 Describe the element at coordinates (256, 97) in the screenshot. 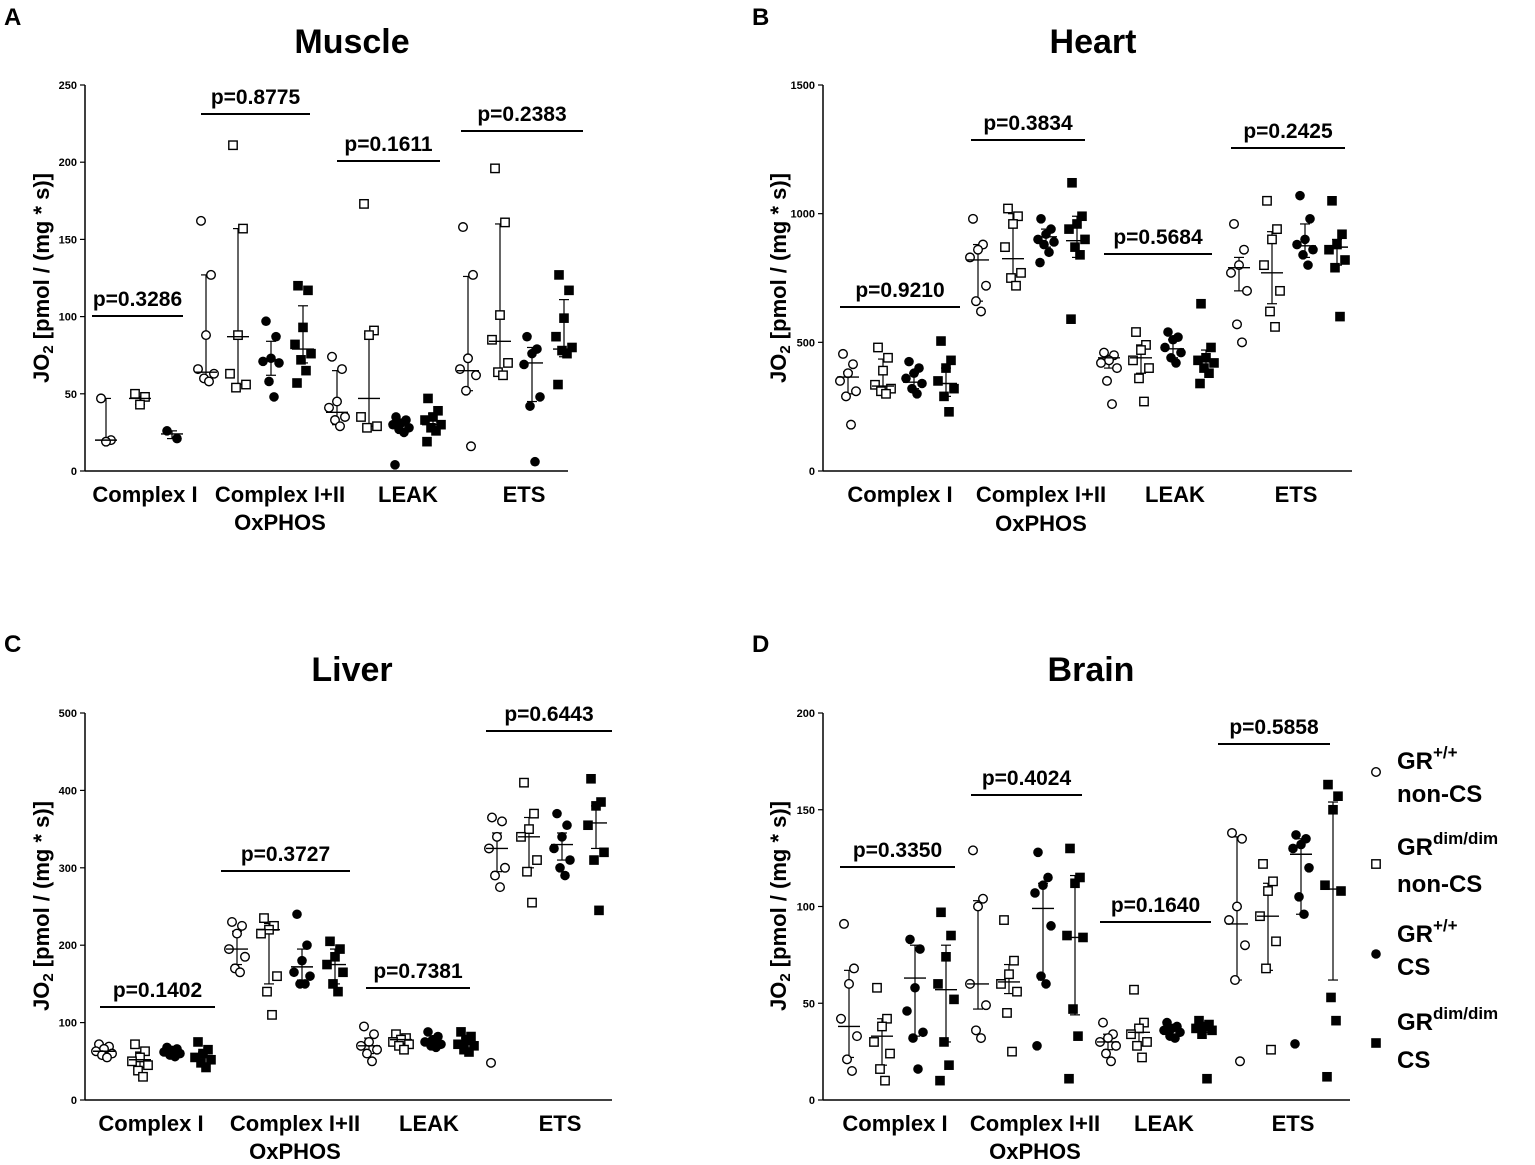

I see `p-value-label: p=0.8775` at that location.